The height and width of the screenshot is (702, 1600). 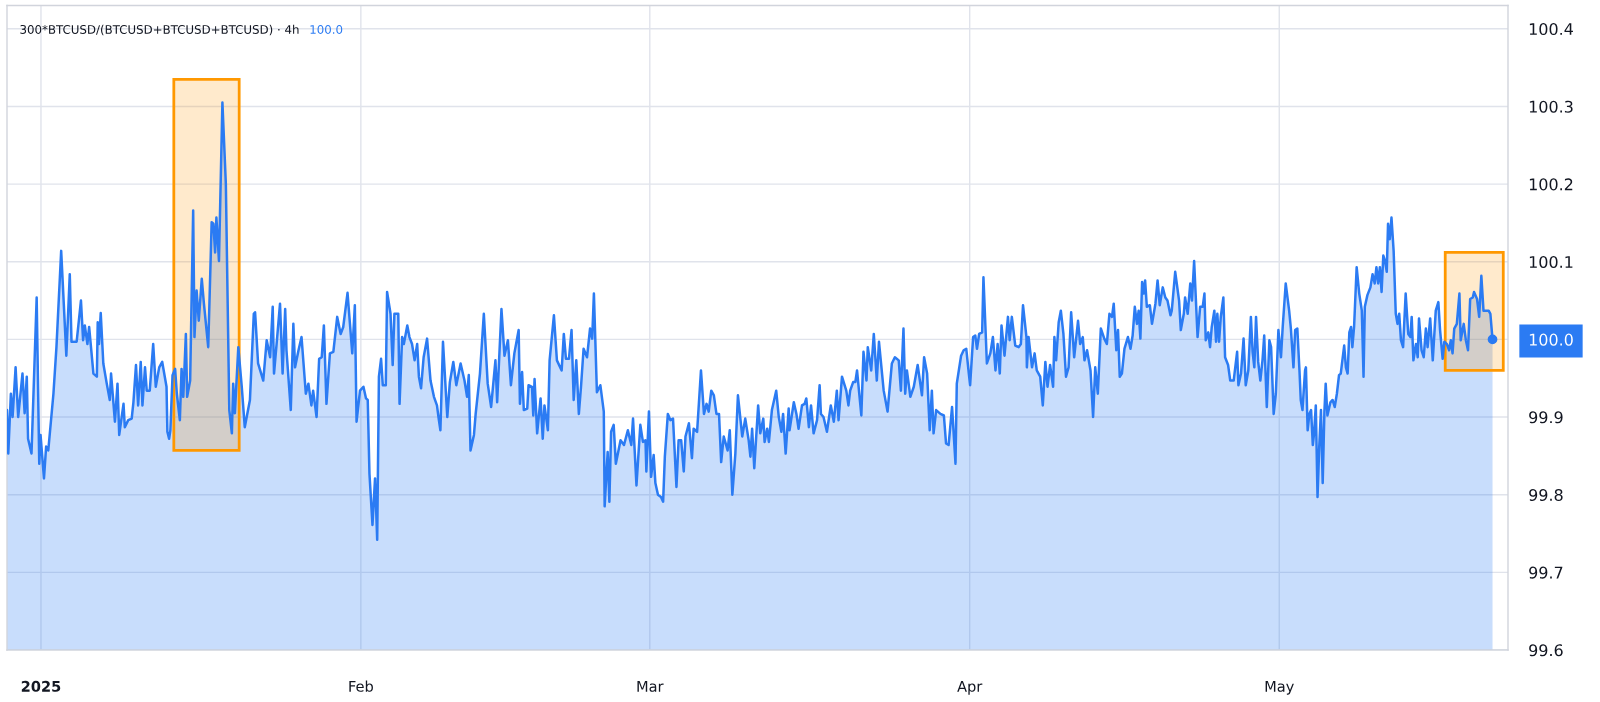 What do you see at coordinates (1551, 106) in the screenshot?
I see `y-tick-label: 100.3` at bounding box center [1551, 106].